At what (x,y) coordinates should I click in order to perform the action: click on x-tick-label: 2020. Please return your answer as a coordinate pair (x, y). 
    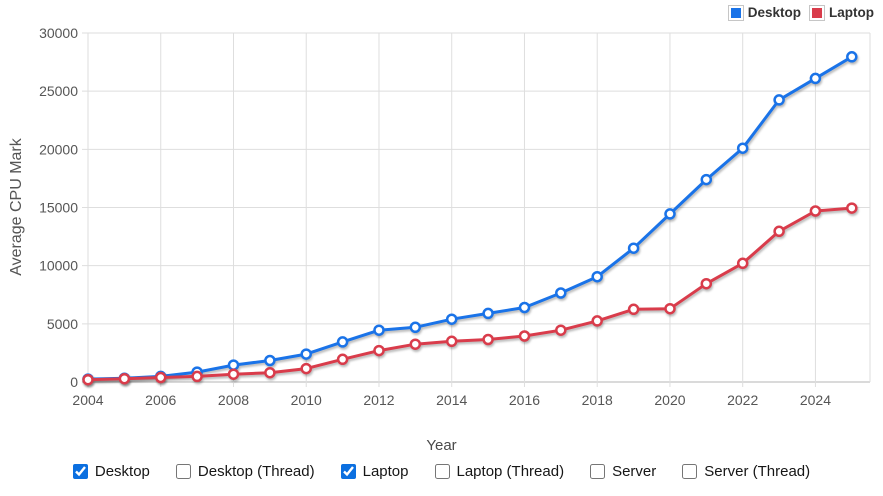
    Looking at the image, I should click on (669, 400).